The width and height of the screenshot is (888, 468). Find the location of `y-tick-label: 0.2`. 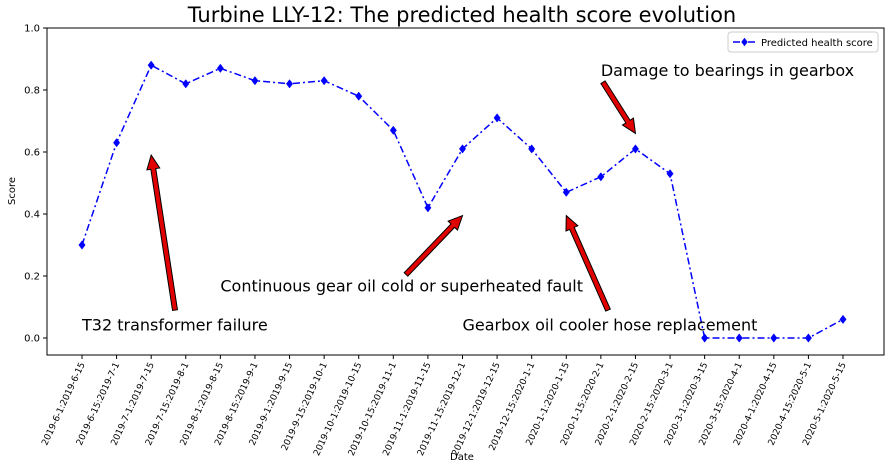

y-tick-label: 0.2 is located at coordinates (32, 277).